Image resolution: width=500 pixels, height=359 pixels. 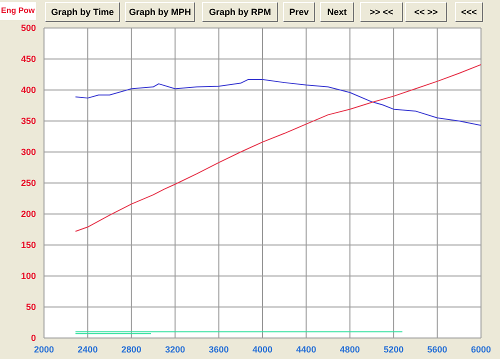 I want to click on text: Prev, so click(x=299, y=12).